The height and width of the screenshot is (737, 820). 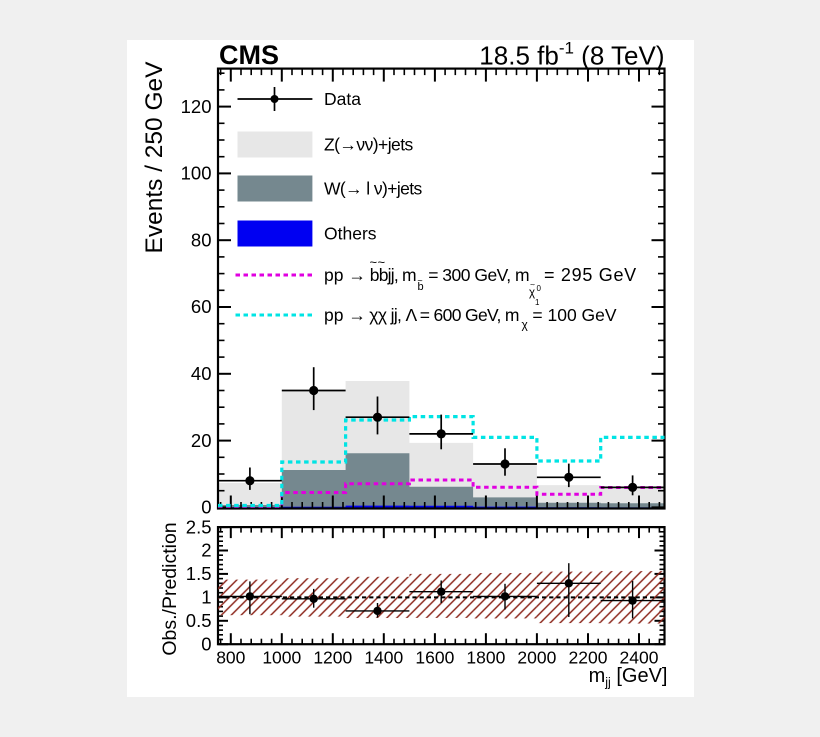 I want to click on svg-text: 20, so click(x=201, y=440).